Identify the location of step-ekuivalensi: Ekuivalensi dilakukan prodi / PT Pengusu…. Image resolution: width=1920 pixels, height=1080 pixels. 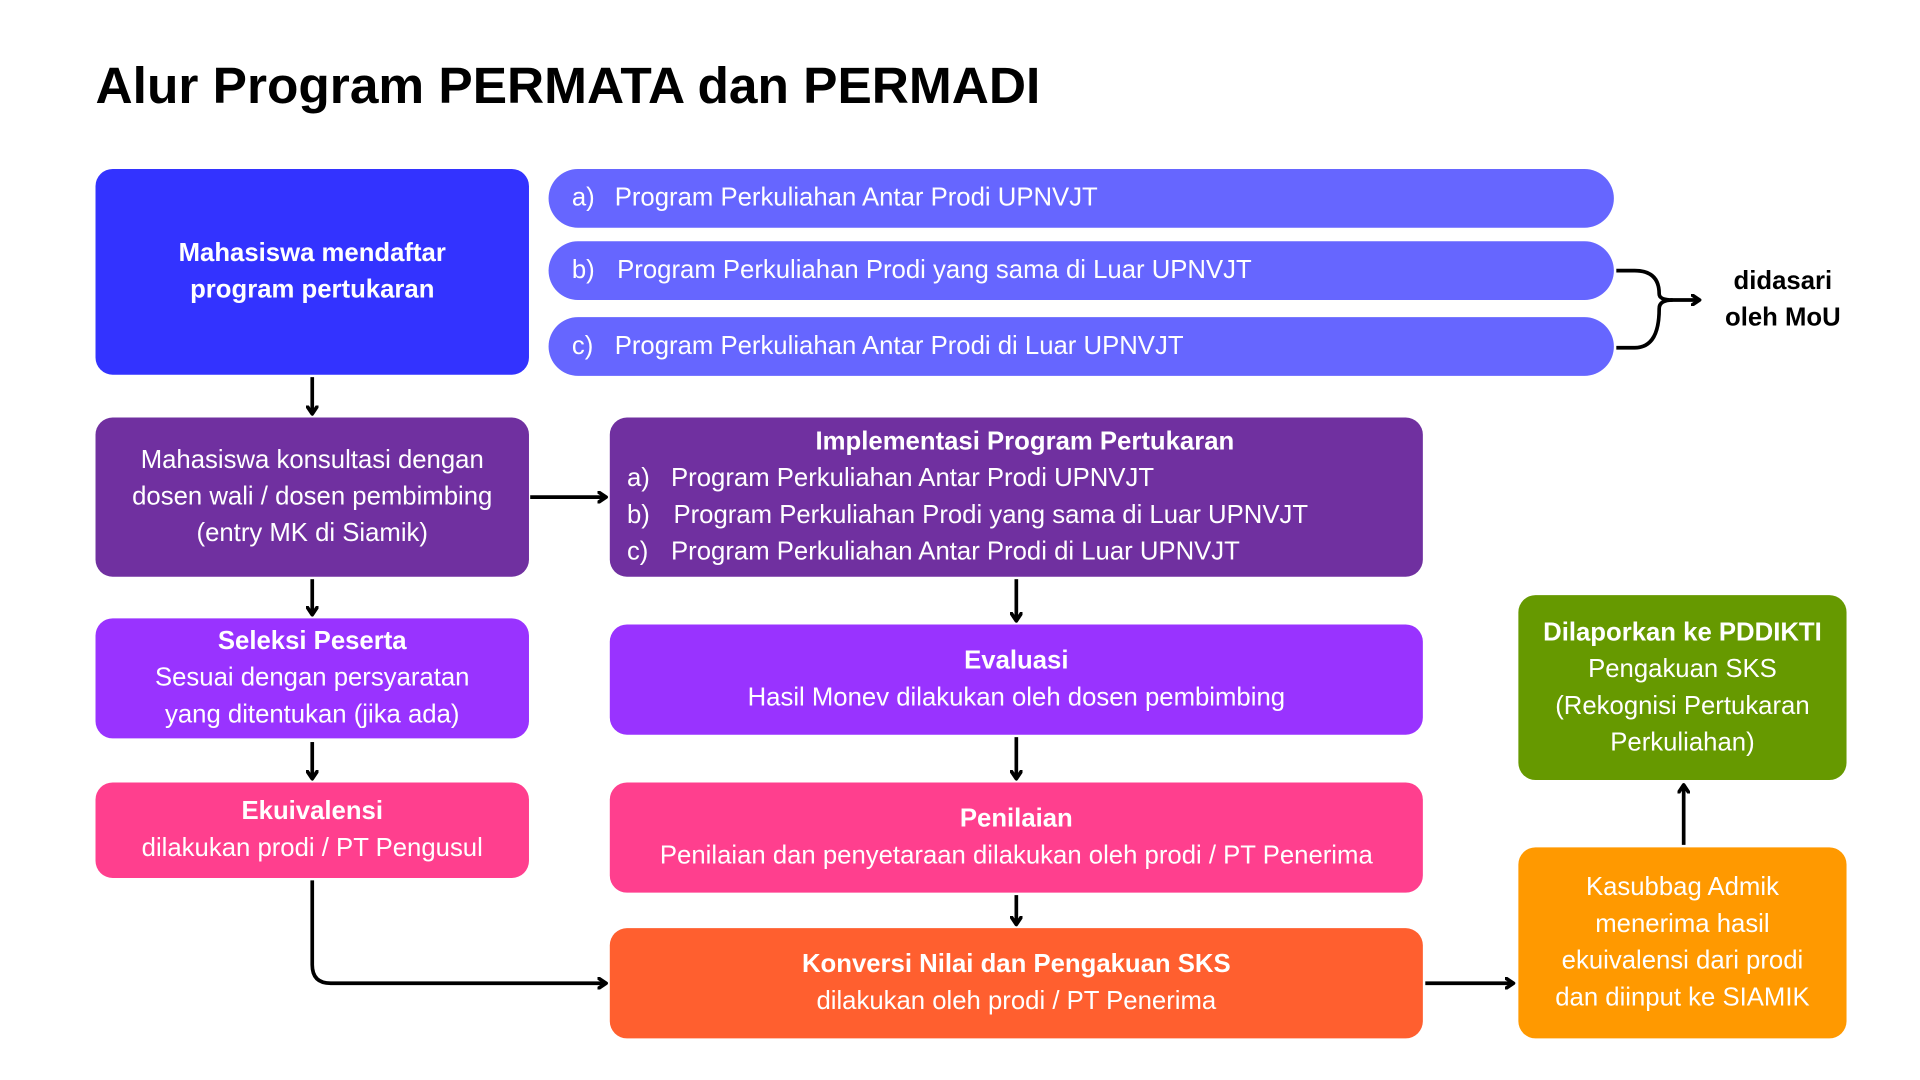
(312, 830).